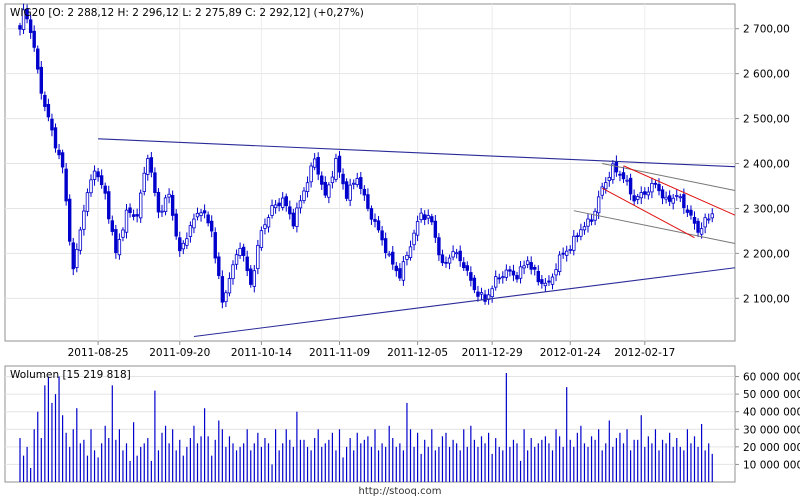 This screenshot has height=504, width=800. I want to click on price-x-tick-label: 2011-12-05, so click(417, 353).